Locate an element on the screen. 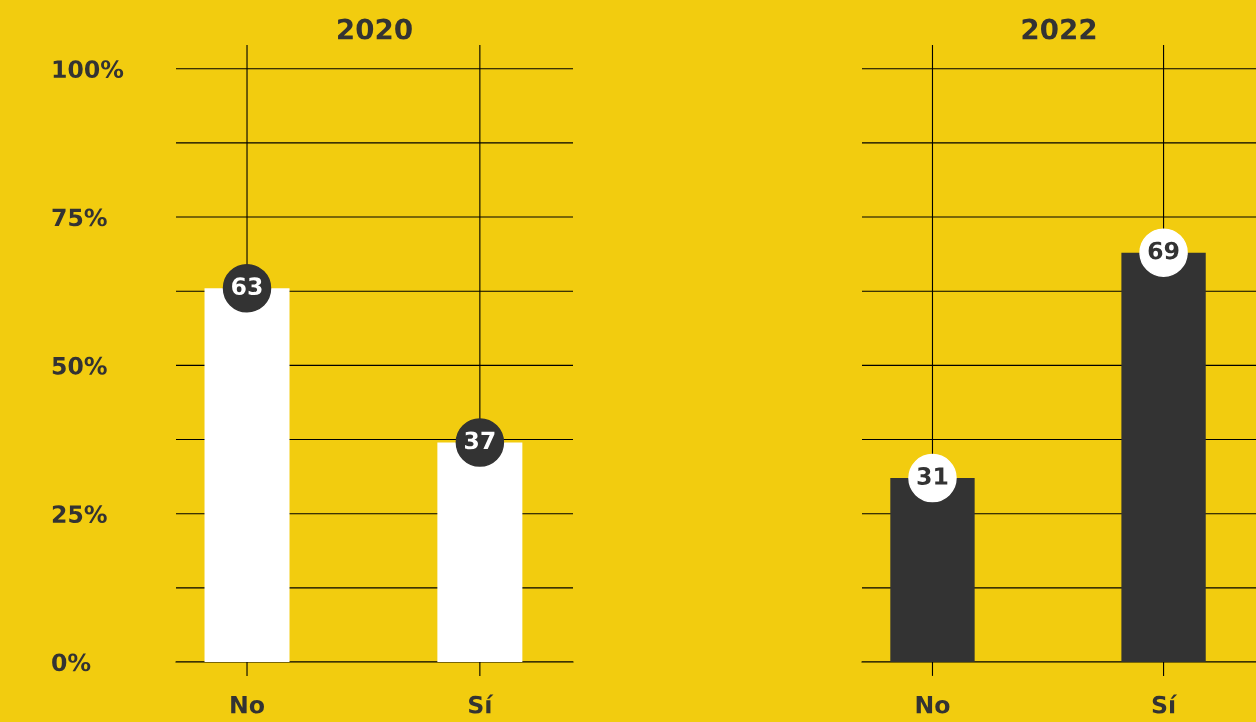 The image size is (1256, 722). y-tick-label: 25% is located at coordinates (79, 514).